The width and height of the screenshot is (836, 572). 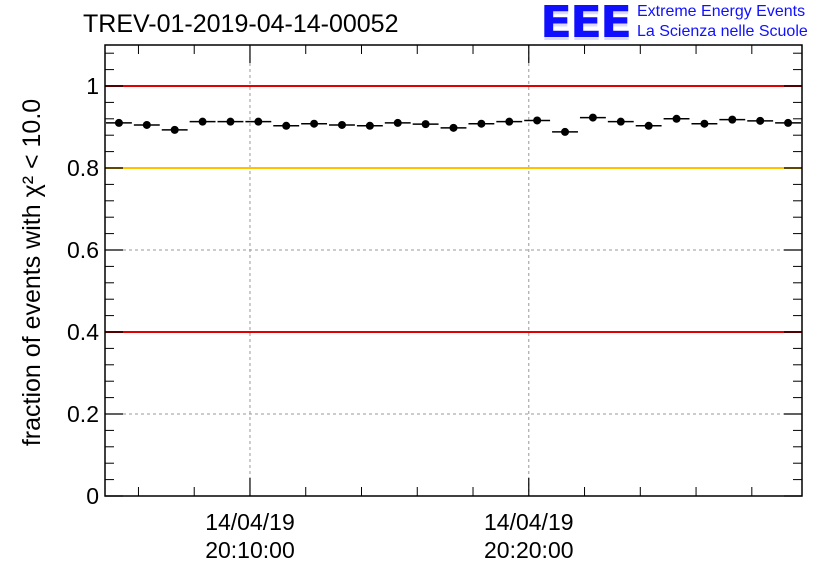 I want to click on y-tick-label: 0.2, so click(x=83, y=414).